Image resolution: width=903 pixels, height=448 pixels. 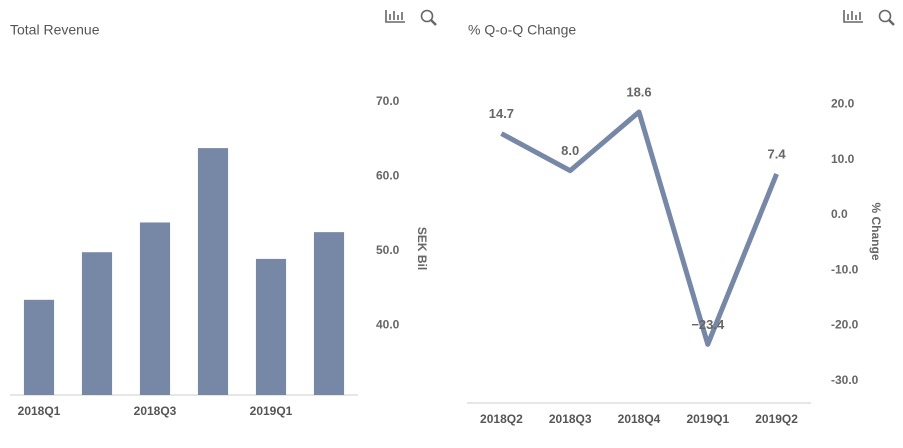 What do you see at coordinates (388, 176) in the screenshot?
I see `y-tick-label: 60.0` at bounding box center [388, 176].